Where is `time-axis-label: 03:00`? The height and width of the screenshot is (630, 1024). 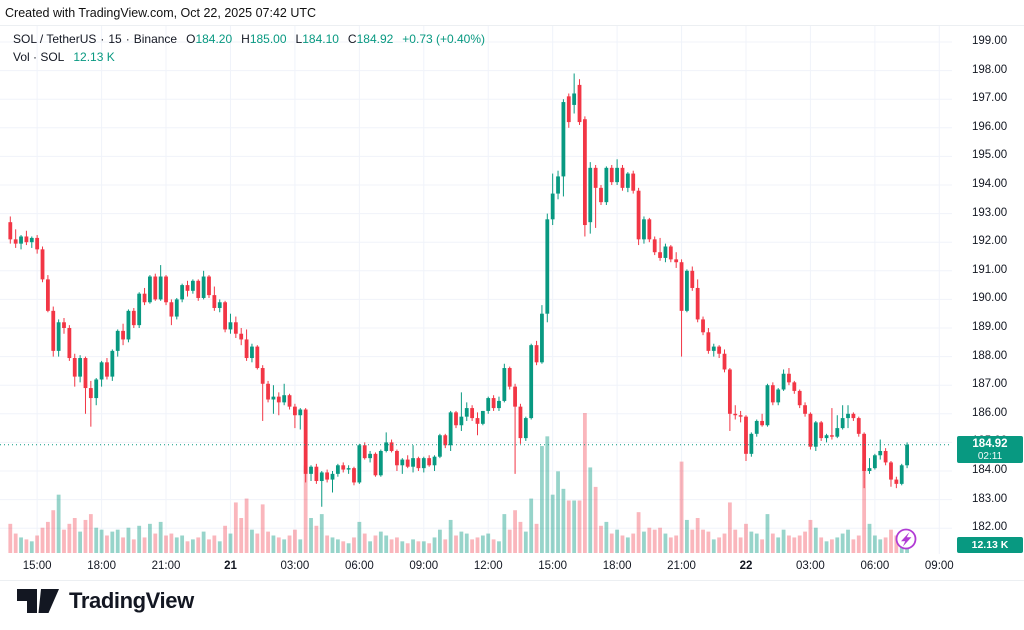 time-axis-label: 03:00 is located at coordinates (295, 566).